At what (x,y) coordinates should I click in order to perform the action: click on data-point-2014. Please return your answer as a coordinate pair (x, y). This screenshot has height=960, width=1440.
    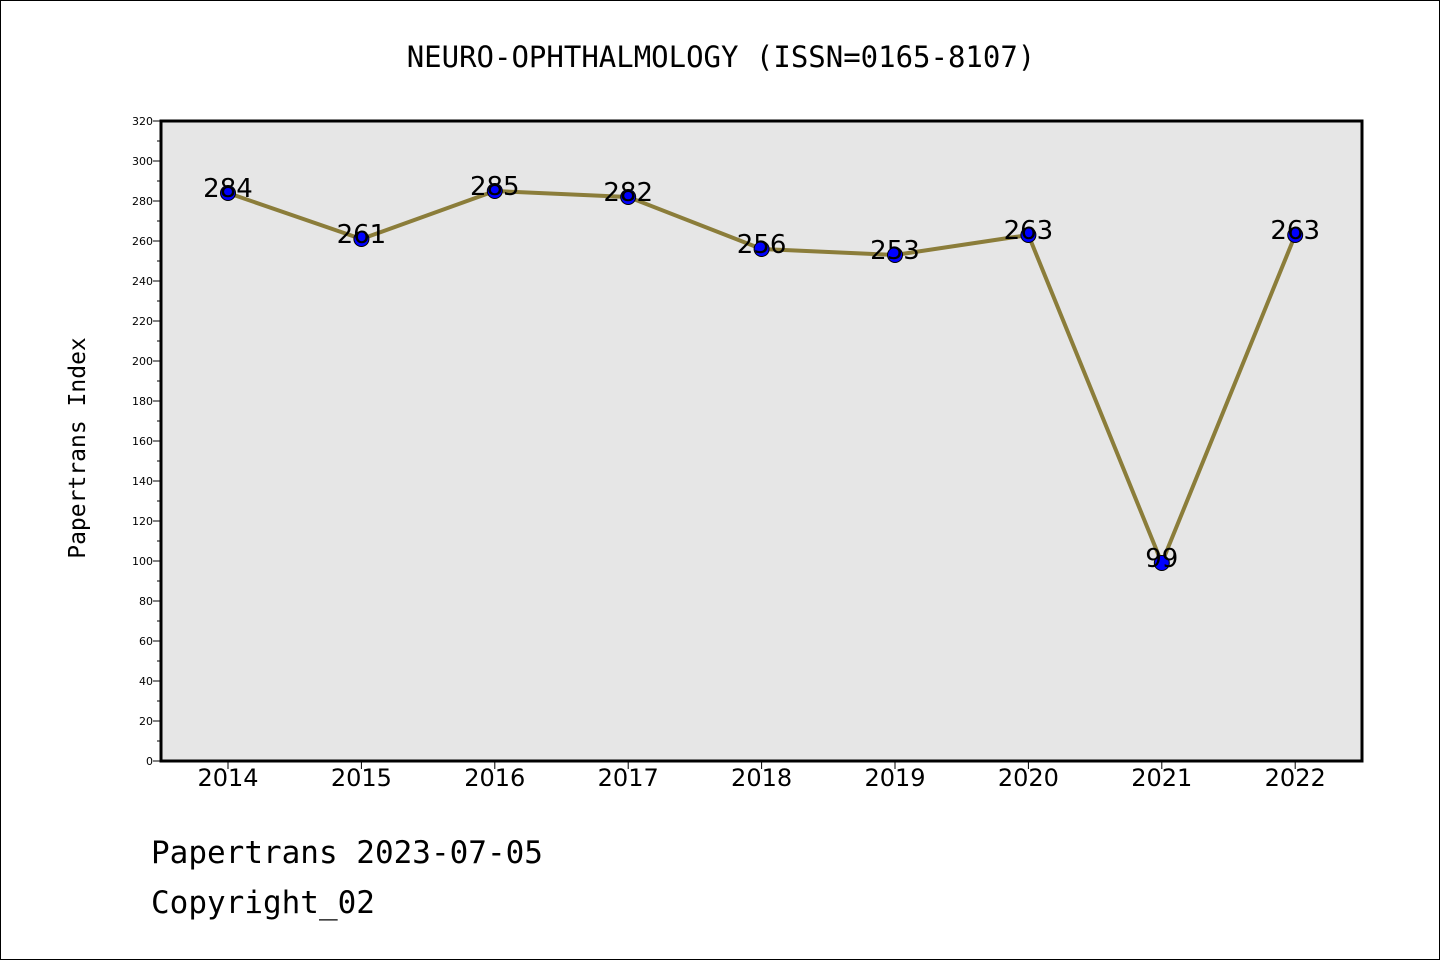
    Looking at the image, I should click on (228, 193).